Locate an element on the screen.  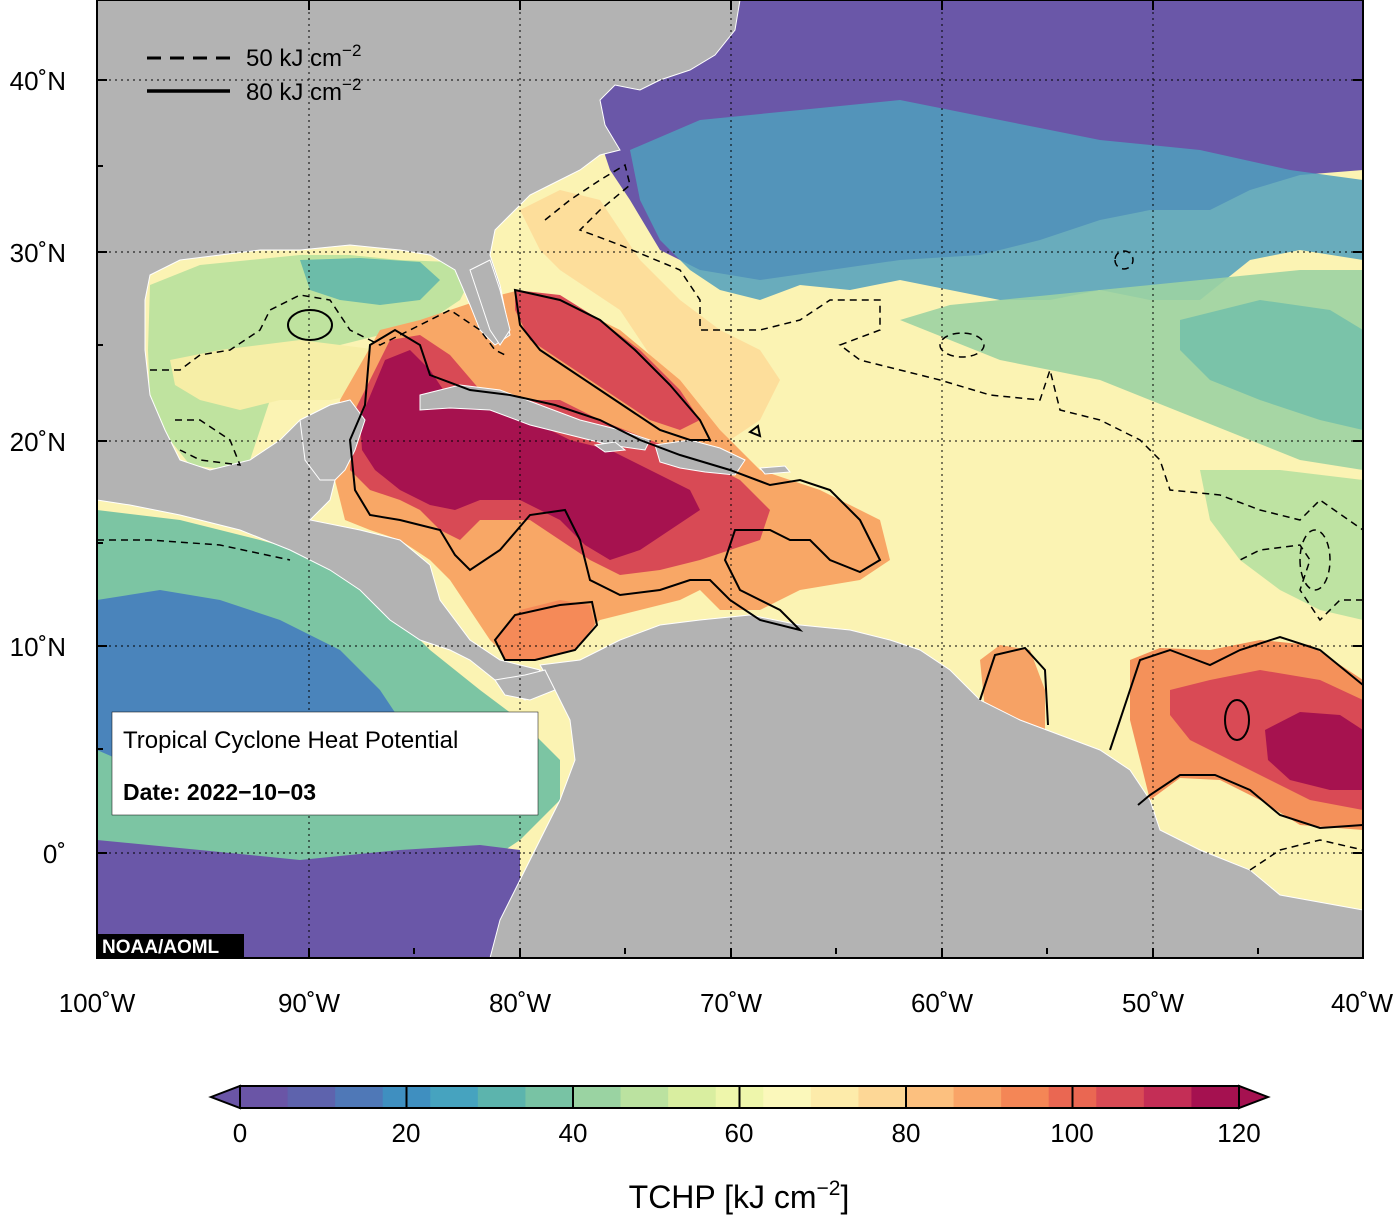
colorbar-tick-label: 100 is located at coordinates (1071, 1133).